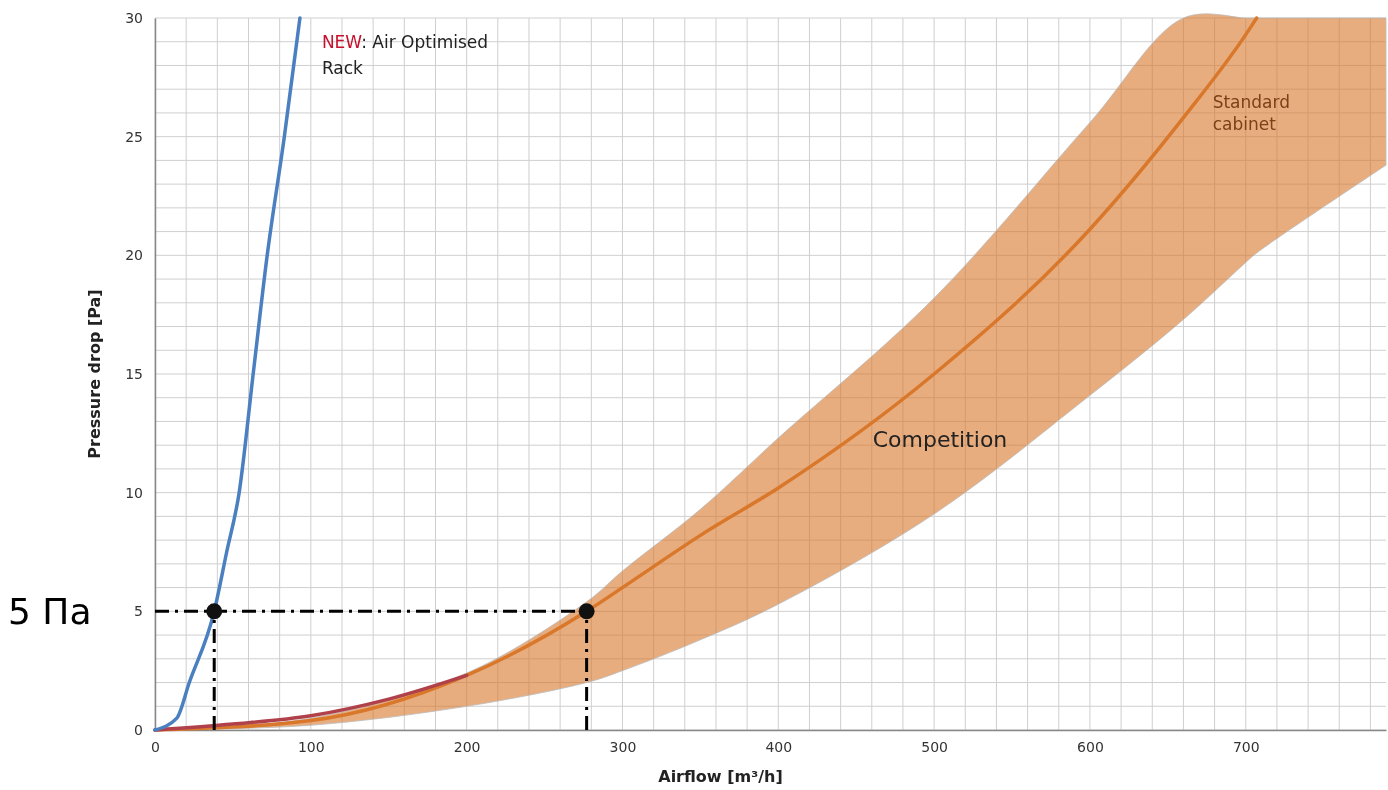 The height and width of the screenshot is (790, 1388). Describe the element at coordinates (623, 746) in the screenshot. I see `x-tick-label: 300` at that location.